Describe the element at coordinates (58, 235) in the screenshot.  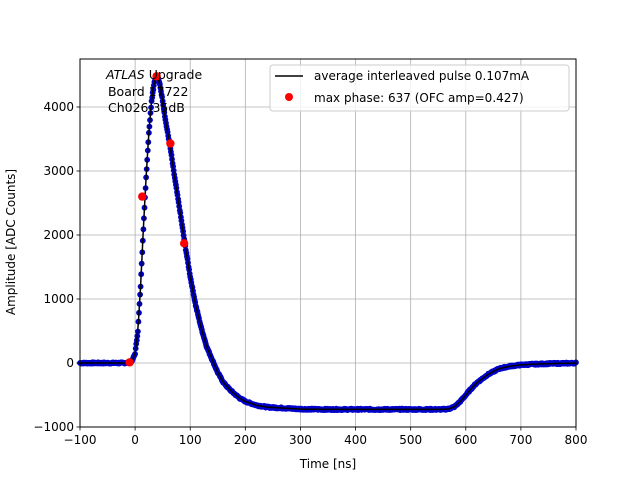
I see `y-tick-label: 2000` at that location.